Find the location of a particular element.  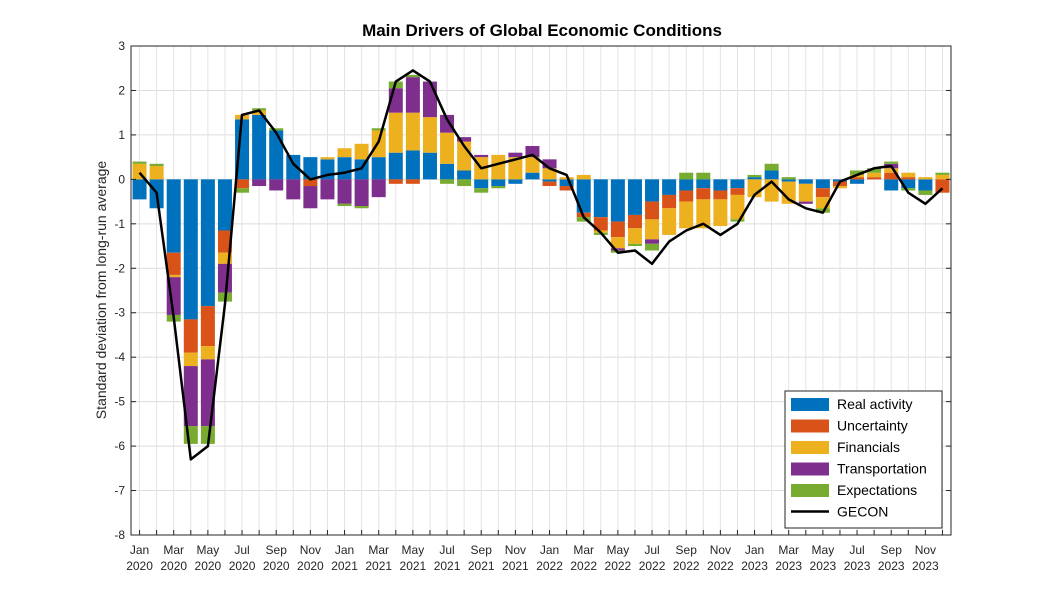

y-tick-label: 2 is located at coordinates (121, 90).